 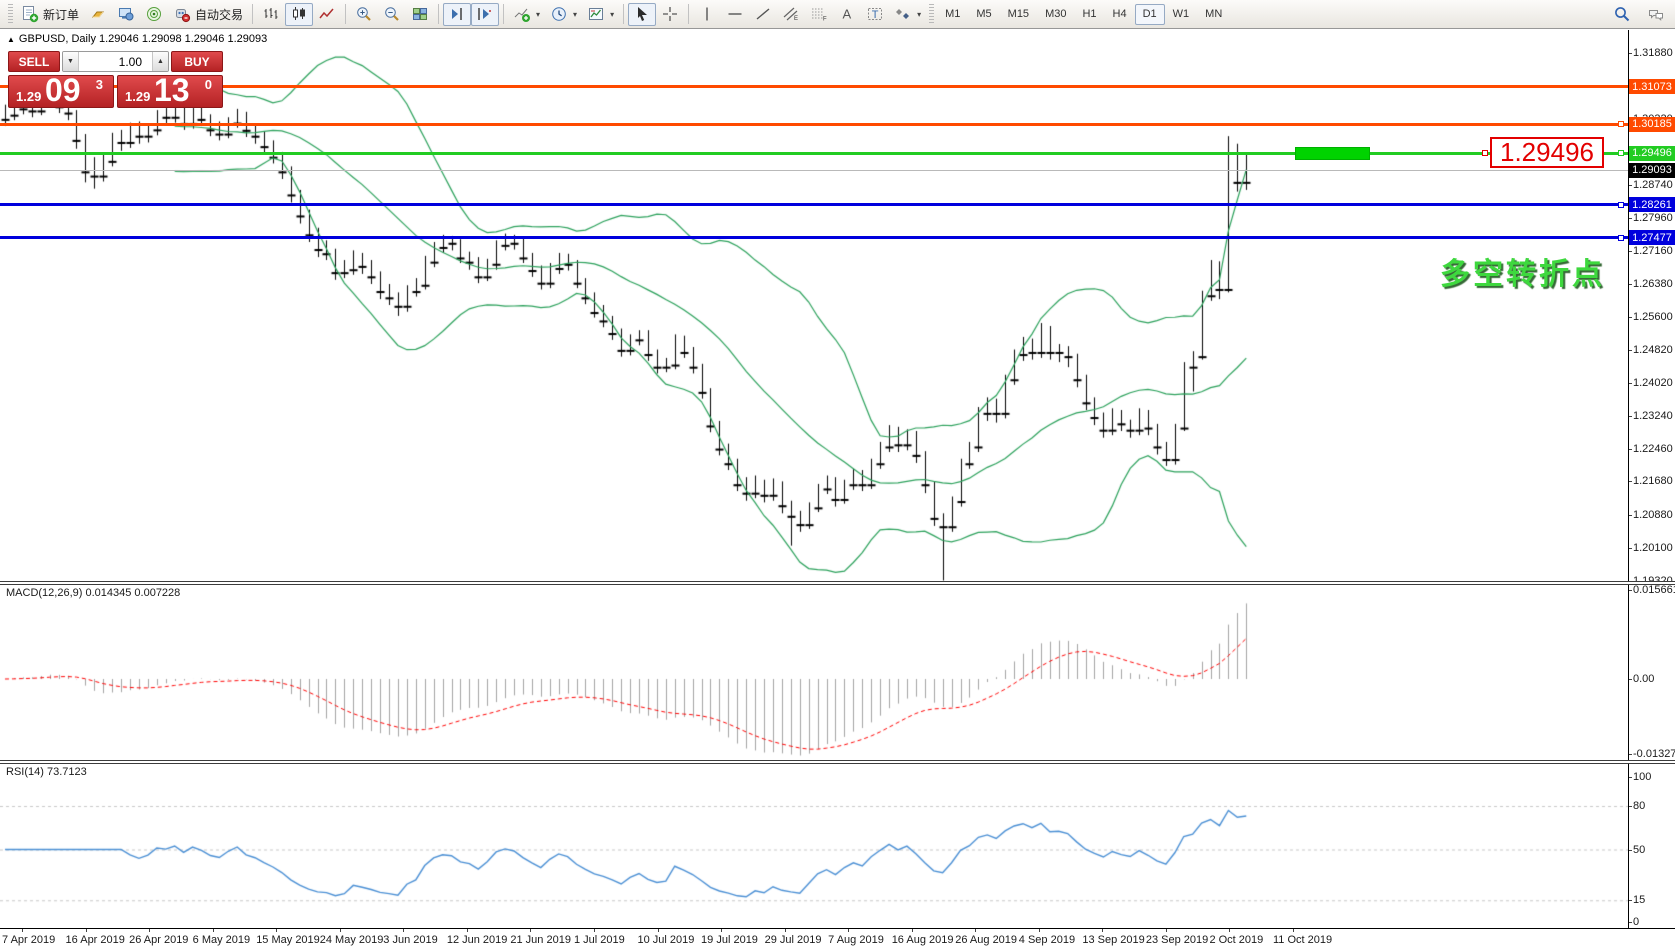 What do you see at coordinates (600, 14) in the screenshot?
I see `templates-button: ▾` at bounding box center [600, 14].